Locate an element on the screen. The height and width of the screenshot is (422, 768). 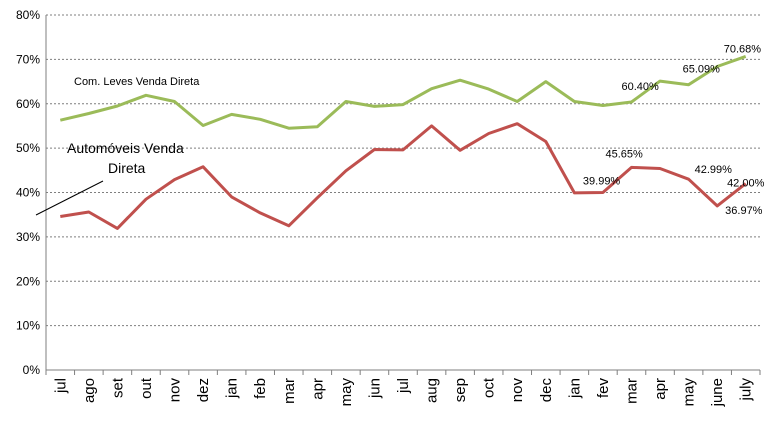
y-axis-ticks: 0% 10% 20% 30% 40% 50% 60% 70% 80% is located at coordinates (28, 192).